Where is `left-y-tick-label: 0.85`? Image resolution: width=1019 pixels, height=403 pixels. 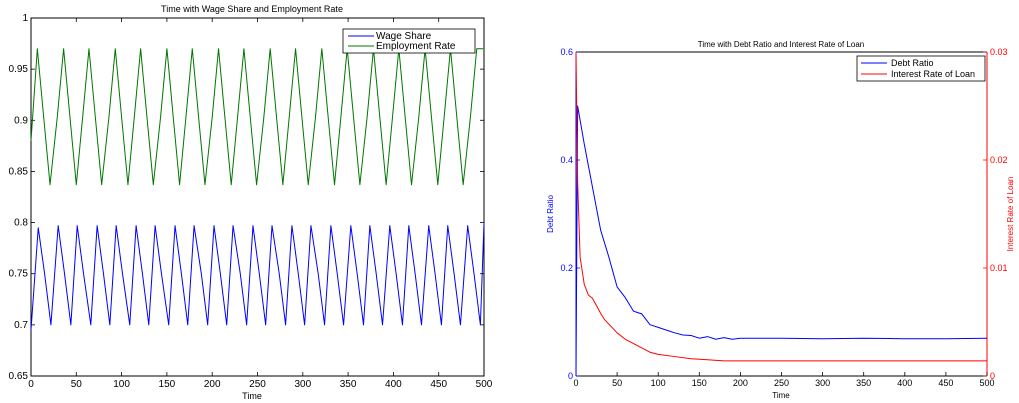 left-y-tick-label: 0.85 is located at coordinates (19, 171).